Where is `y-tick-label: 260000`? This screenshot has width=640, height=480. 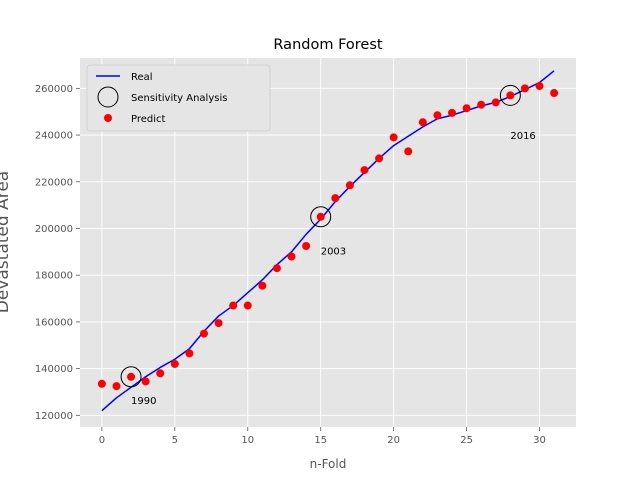 y-tick-label: 260000 is located at coordinates (54, 89).